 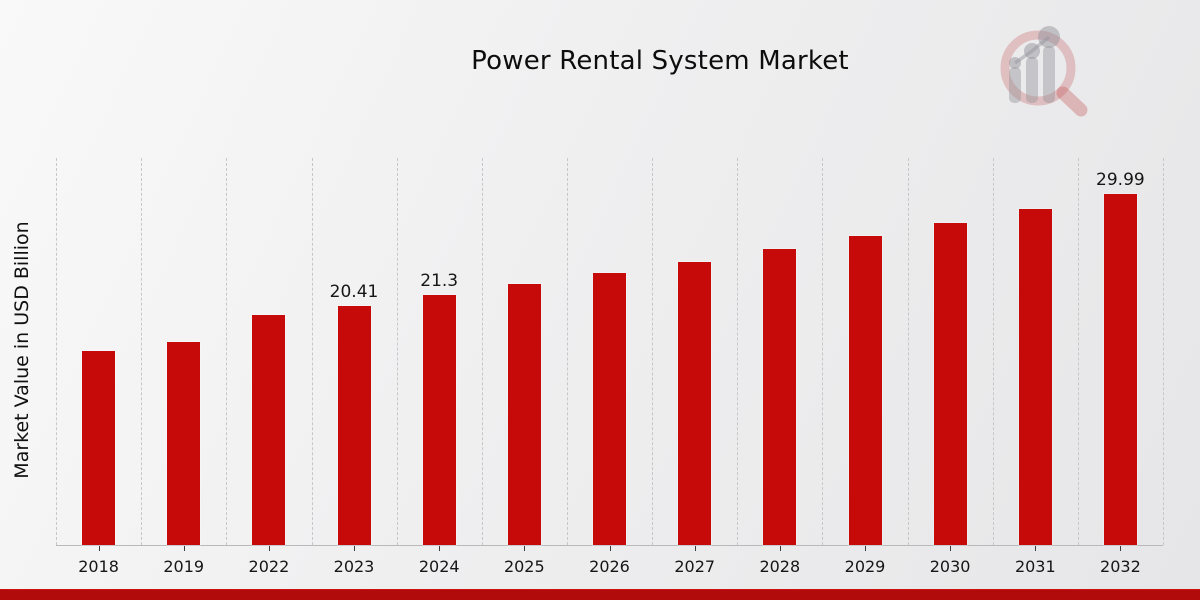 What do you see at coordinates (184, 566) in the screenshot?
I see `x-axis-label-2019: 2019` at bounding box center [184, 566].